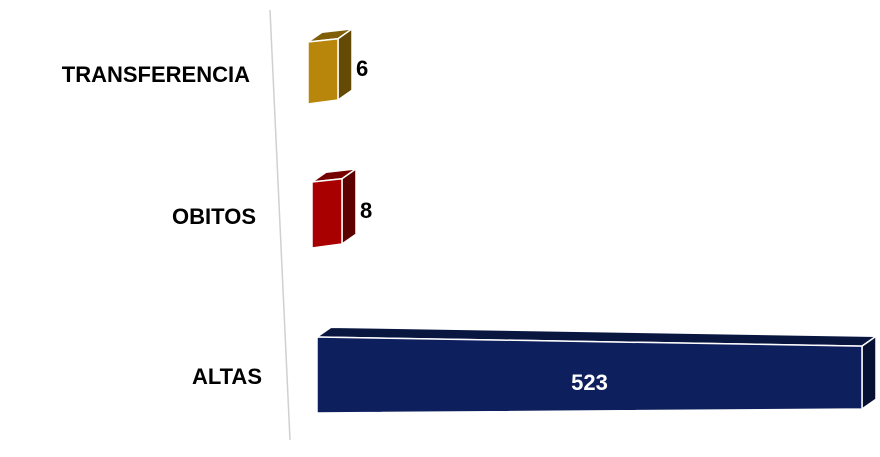  I want to click on bar-transferencia, so click(330, 66).